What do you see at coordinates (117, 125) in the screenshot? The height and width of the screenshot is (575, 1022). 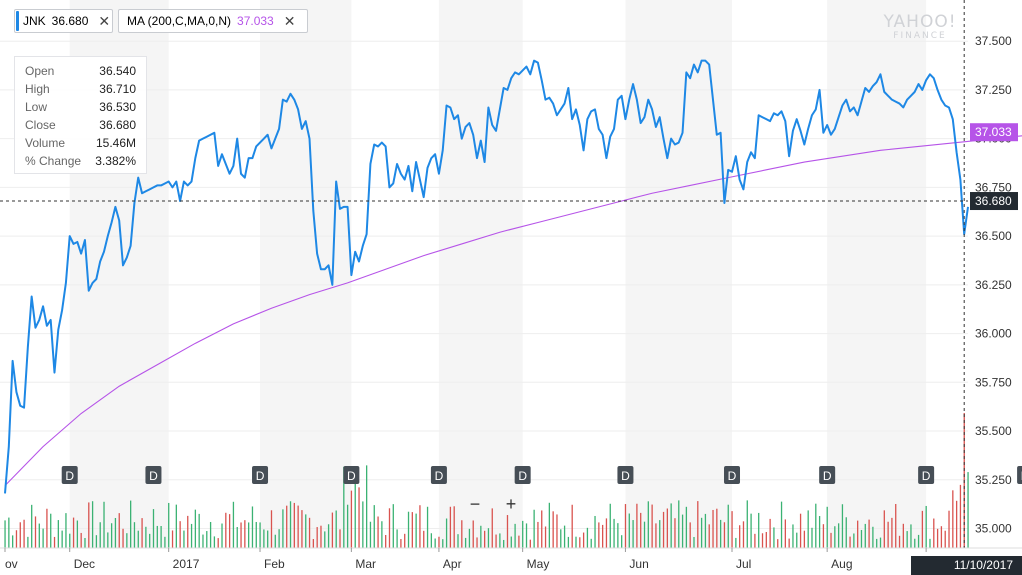 I see `tooltip-value: 36.680` at bounding box center [117, 125].